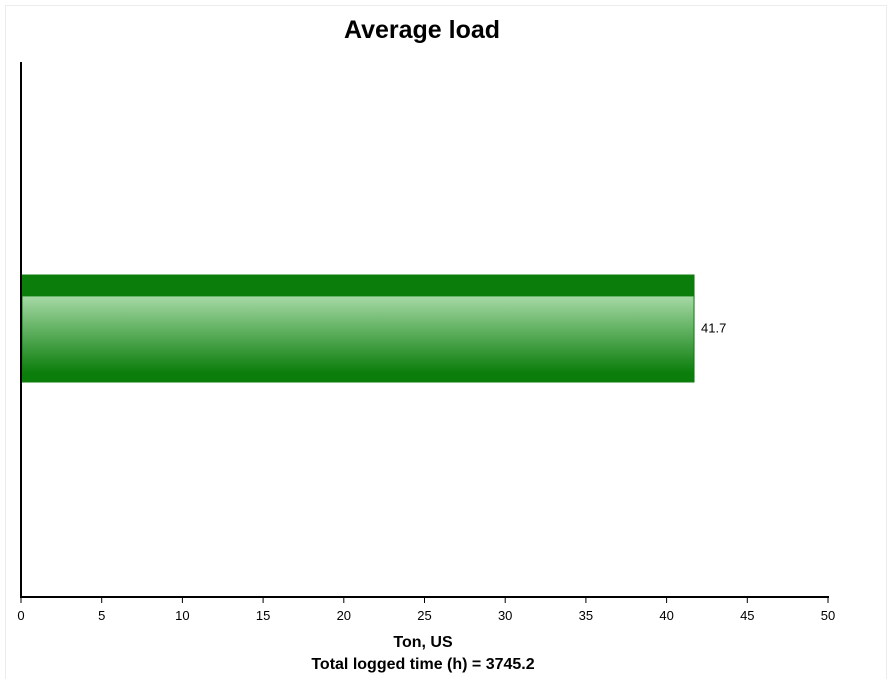  I want to click on x-tick-label: 30, so click(505, 615).